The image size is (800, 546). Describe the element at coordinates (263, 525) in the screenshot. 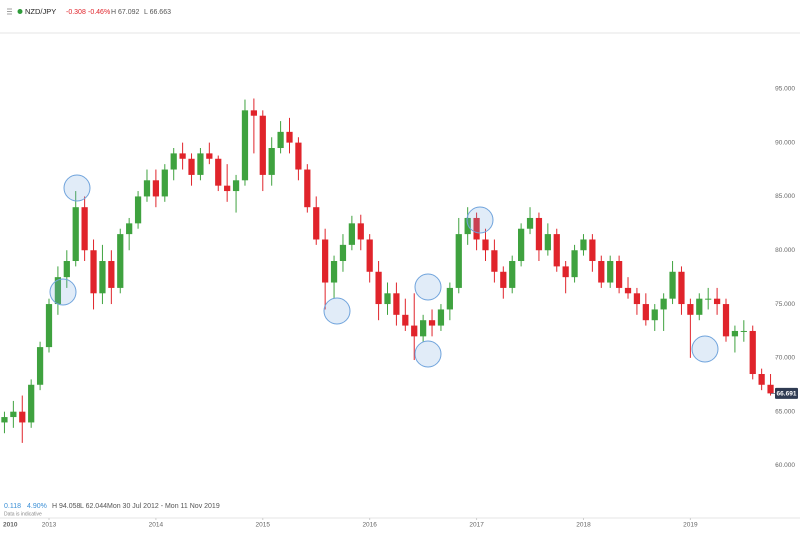

I see `x-tick-label: 2015` at that location.